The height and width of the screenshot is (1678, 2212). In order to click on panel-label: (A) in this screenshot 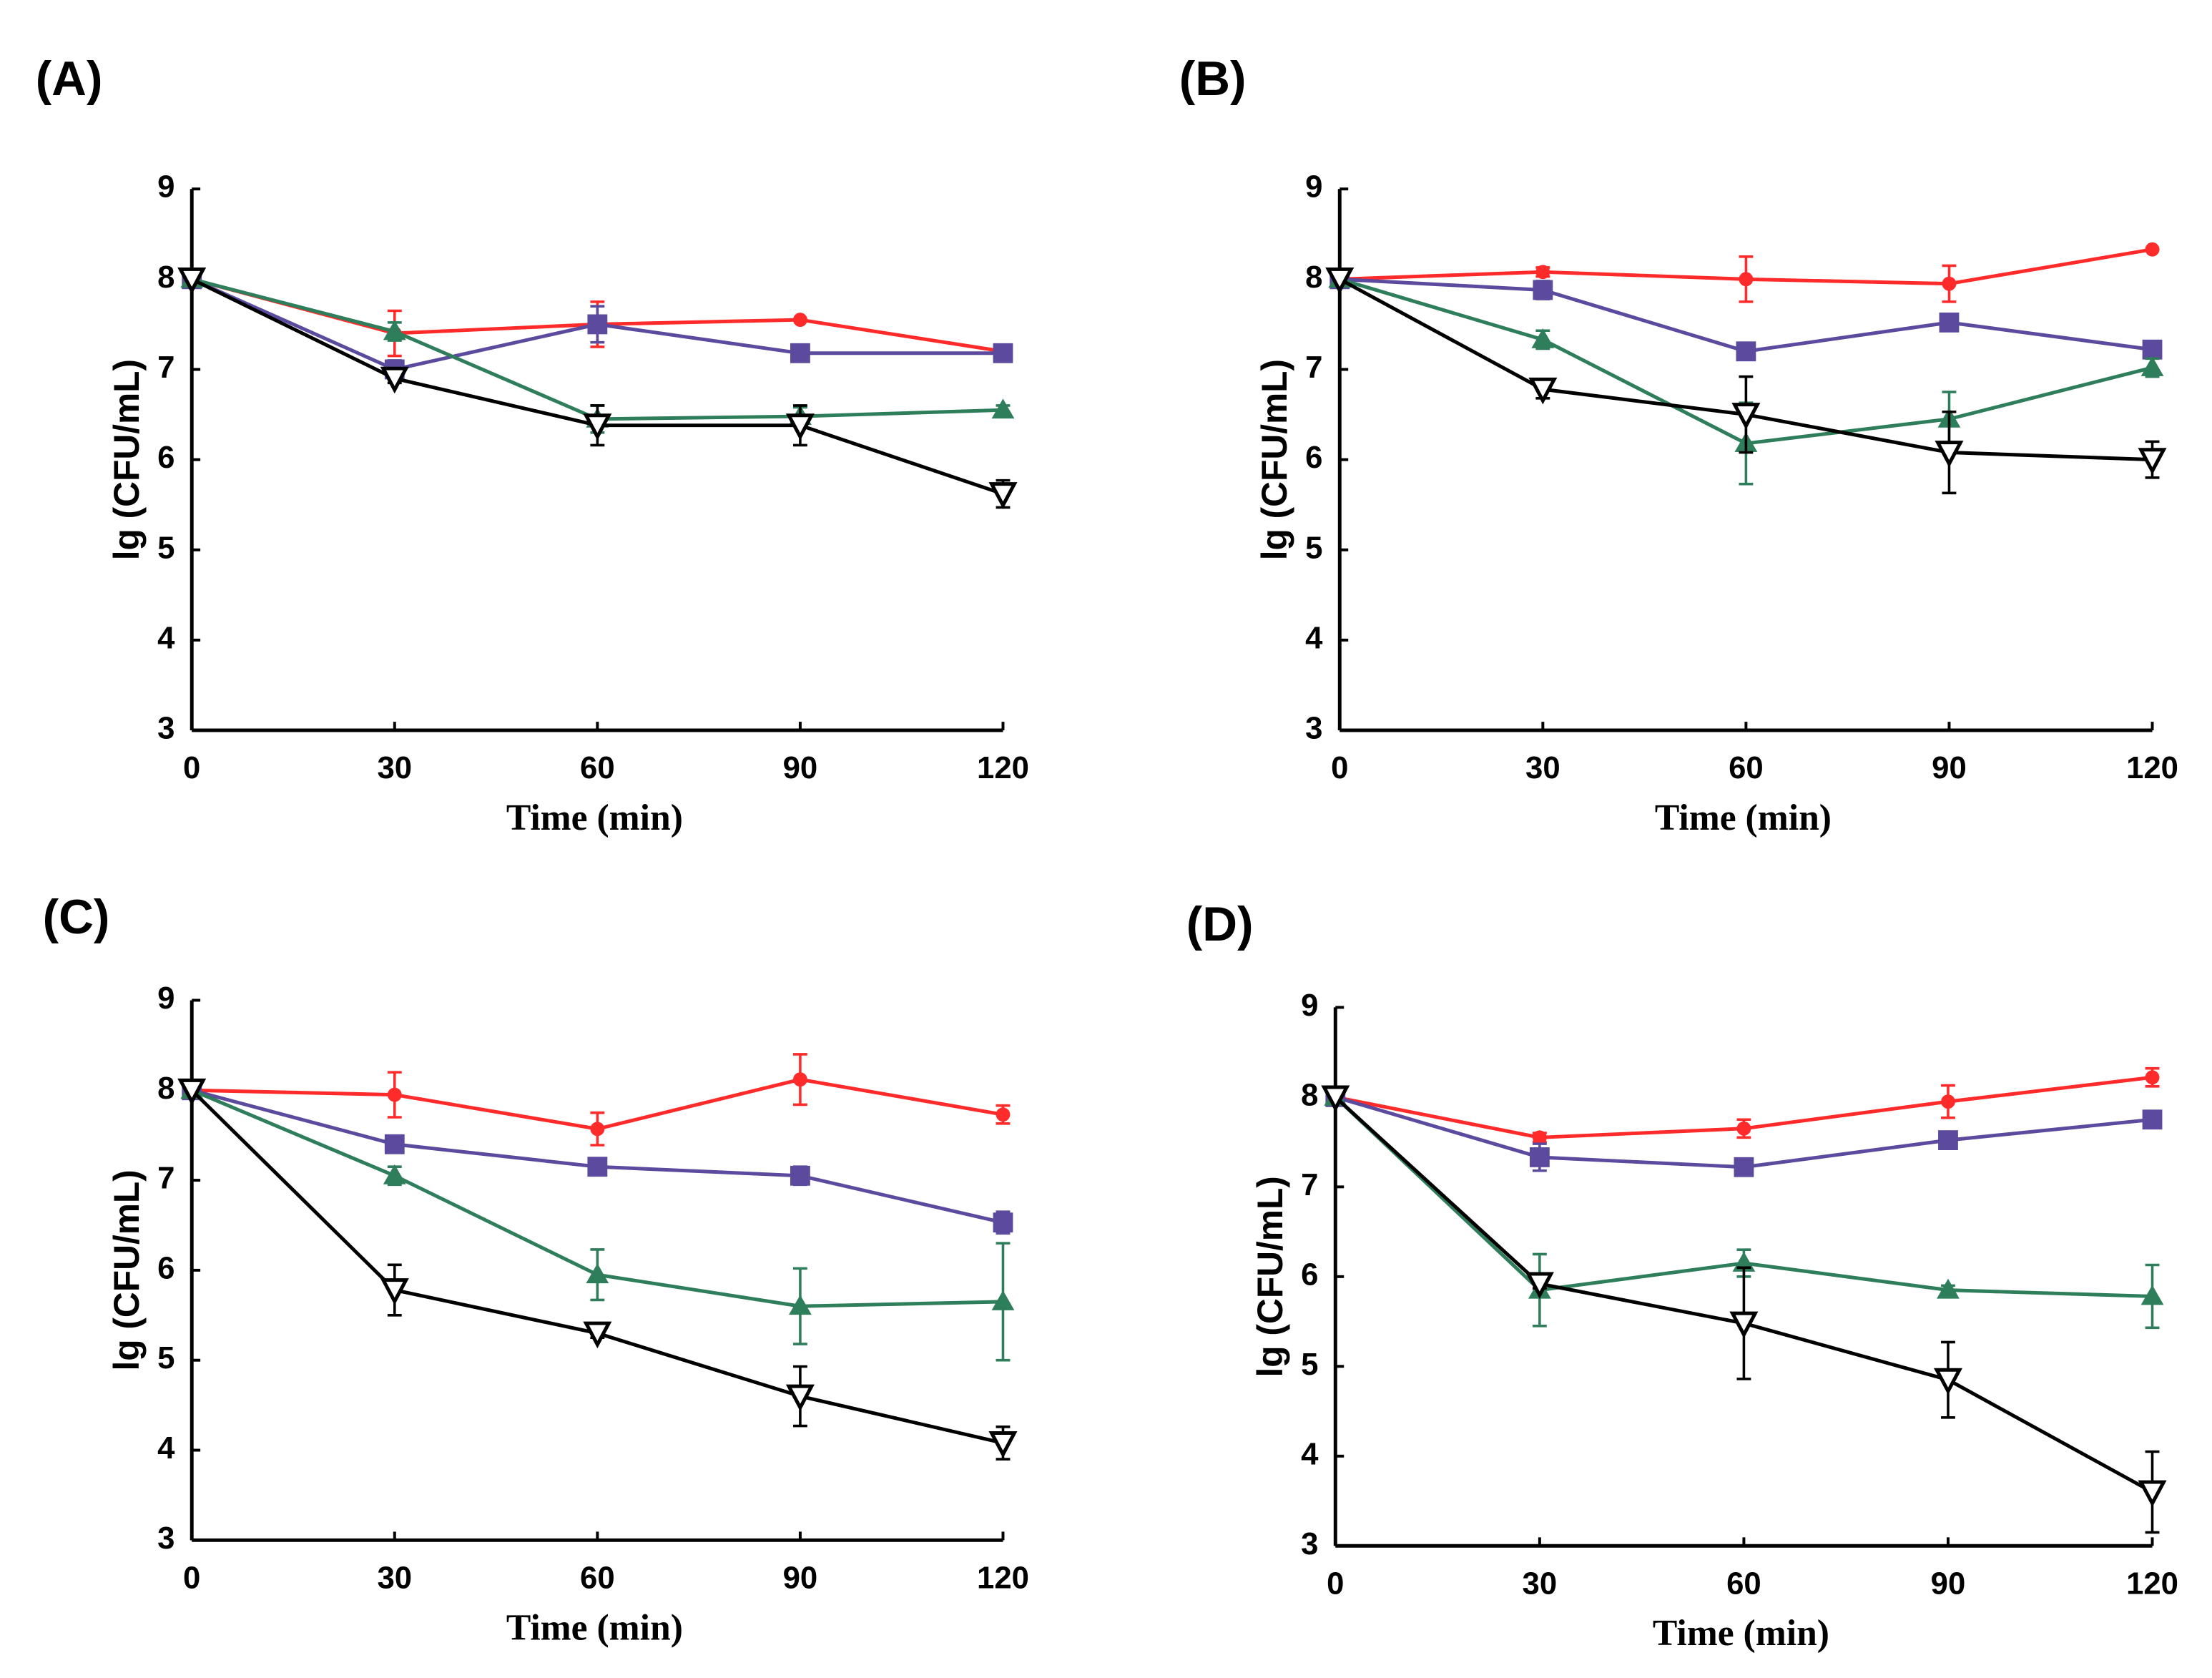, I will do `click(69, 79)`.